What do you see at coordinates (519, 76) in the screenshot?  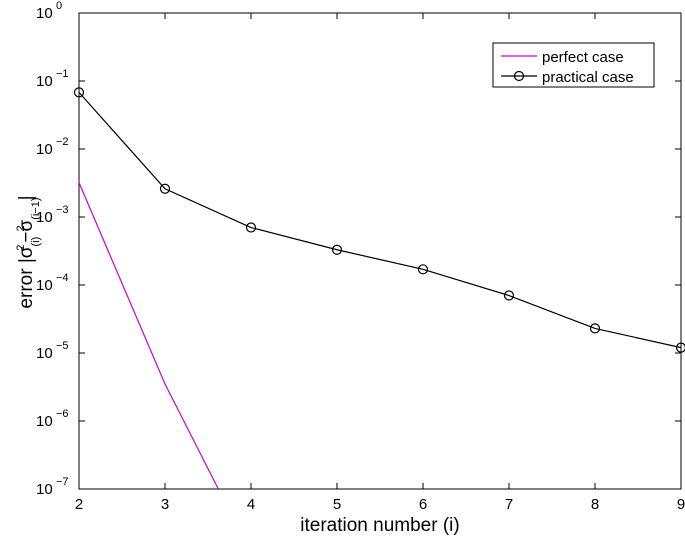 I see `legend-marker-practical-case` at bounding box center [519, 76].